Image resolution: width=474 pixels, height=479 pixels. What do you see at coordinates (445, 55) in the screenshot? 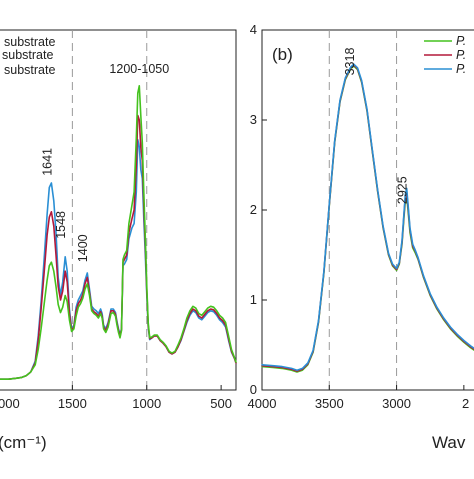
I see `panel-b-legend: P. P. P.` at bounding box center [445, 55].